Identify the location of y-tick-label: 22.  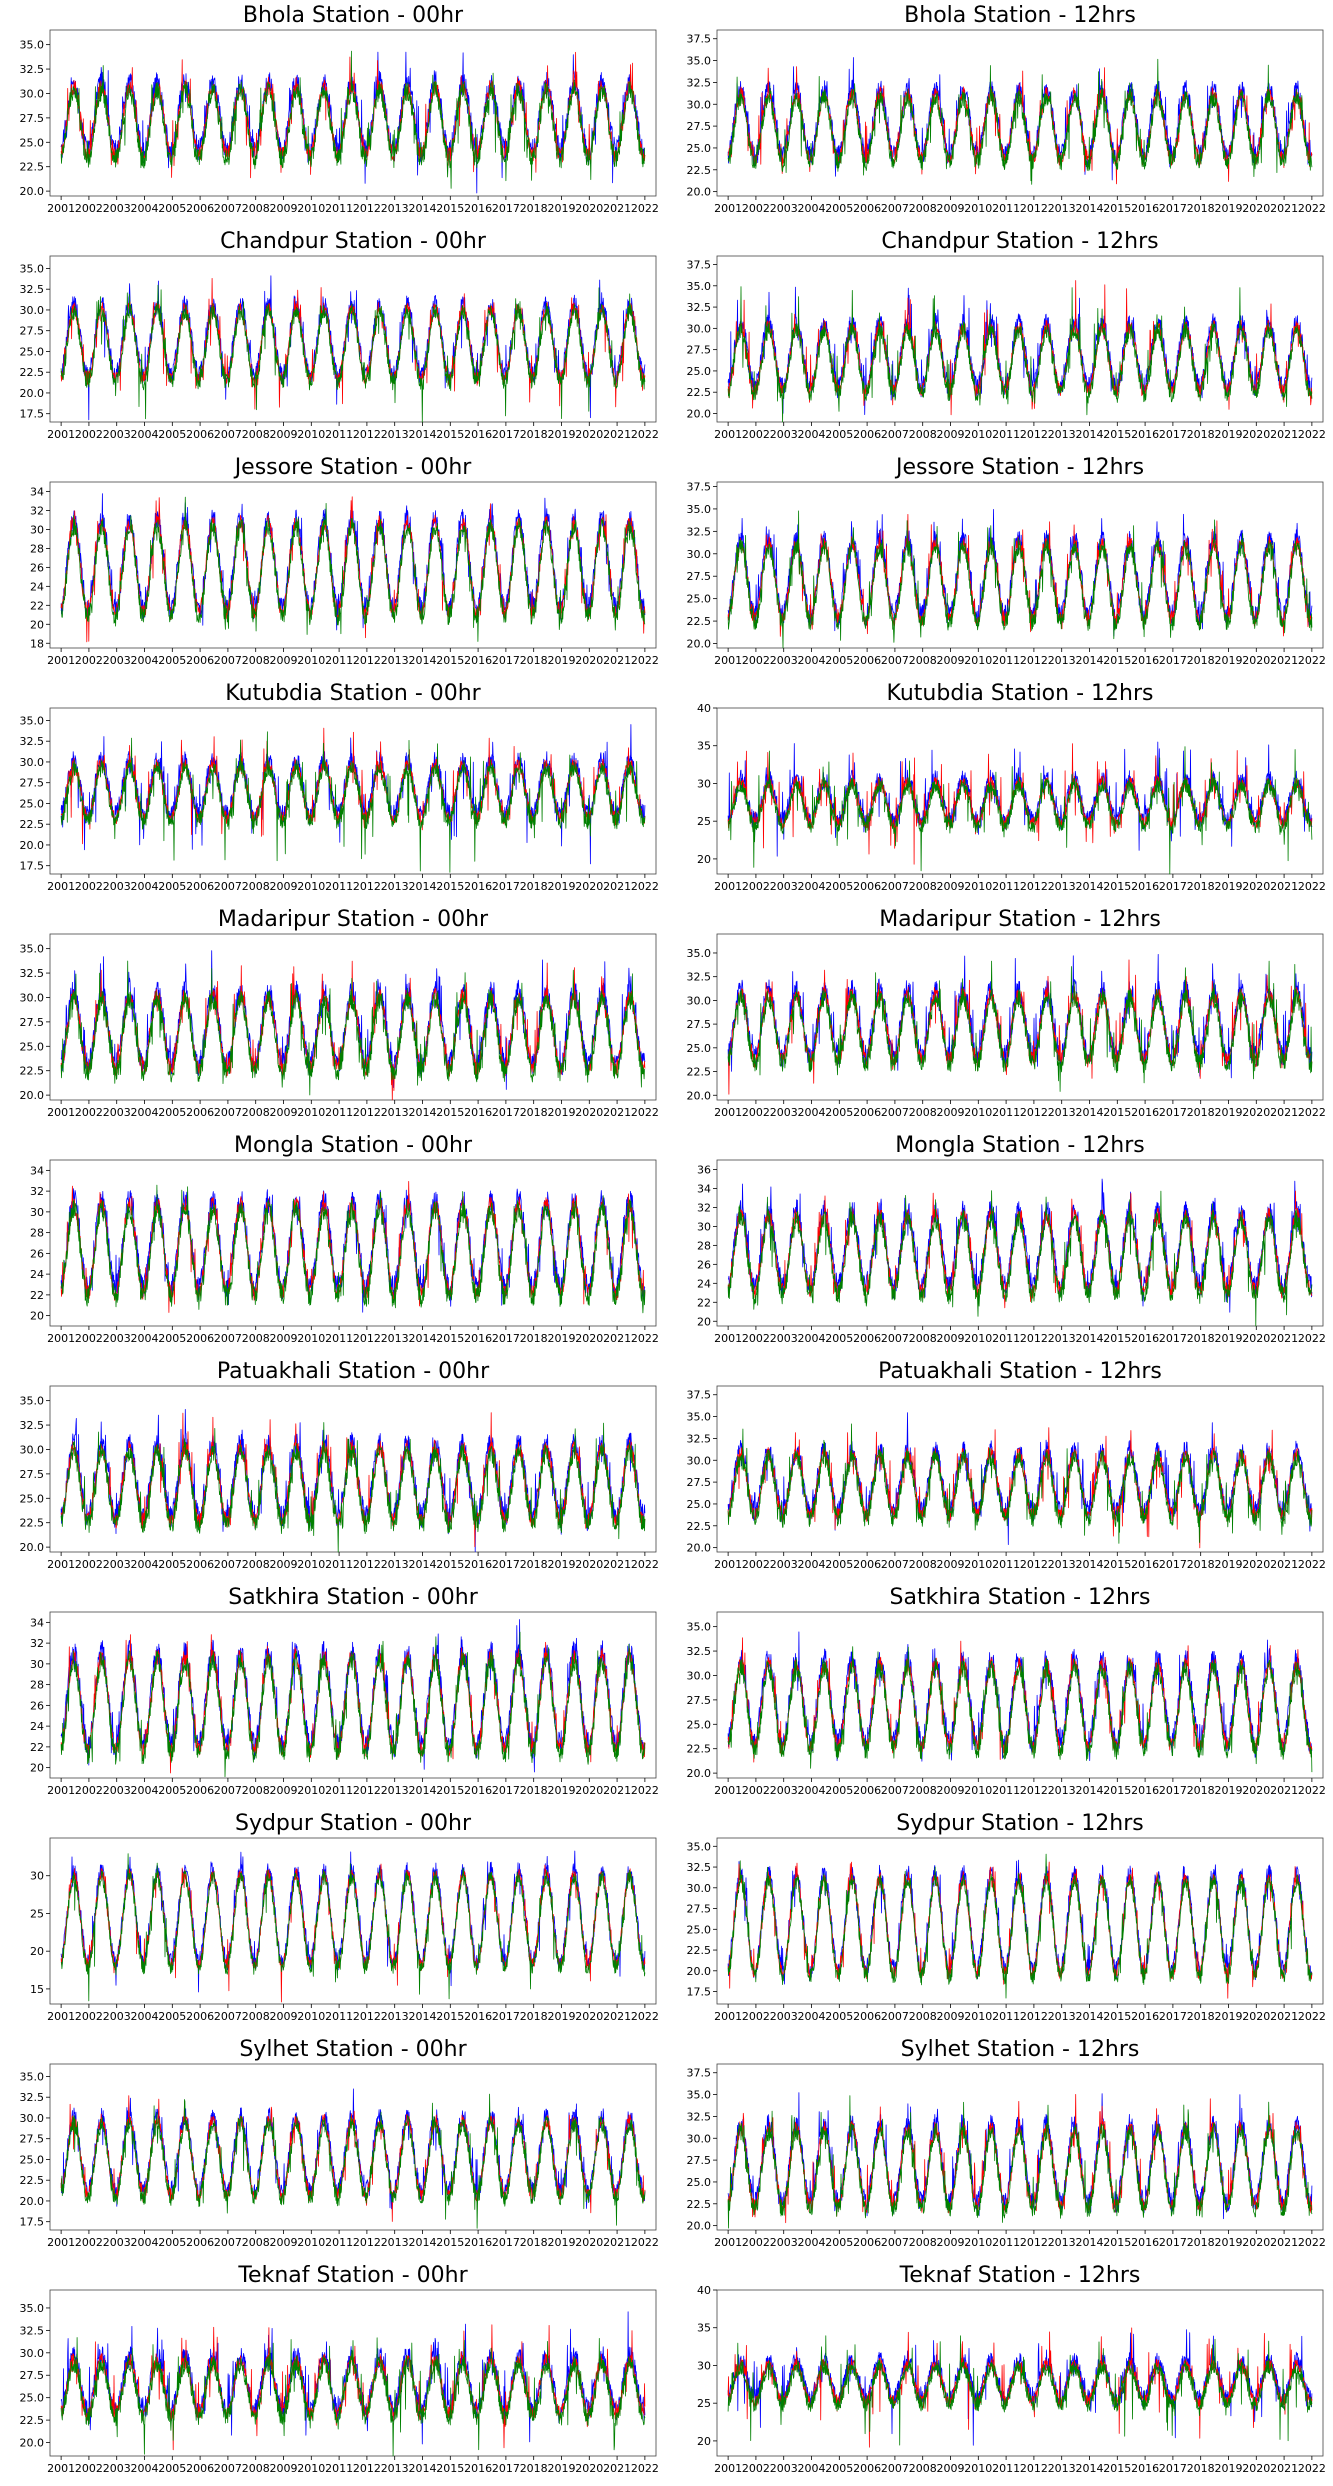
(37, 605).